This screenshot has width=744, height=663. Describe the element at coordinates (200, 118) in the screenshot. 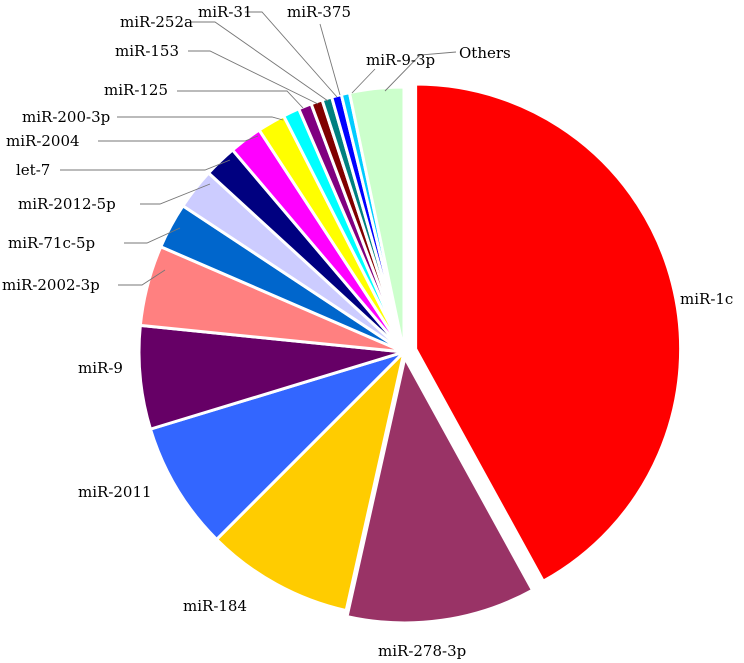

I see `leader-line-mir-200-3p` at that location.